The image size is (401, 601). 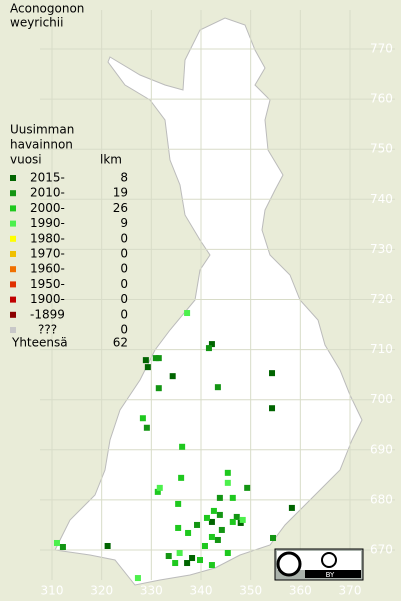 What do you see at coordinates (47, 254) in the screenshot?
I see `legend-label: 1970-` at bounding box center [47, 254].